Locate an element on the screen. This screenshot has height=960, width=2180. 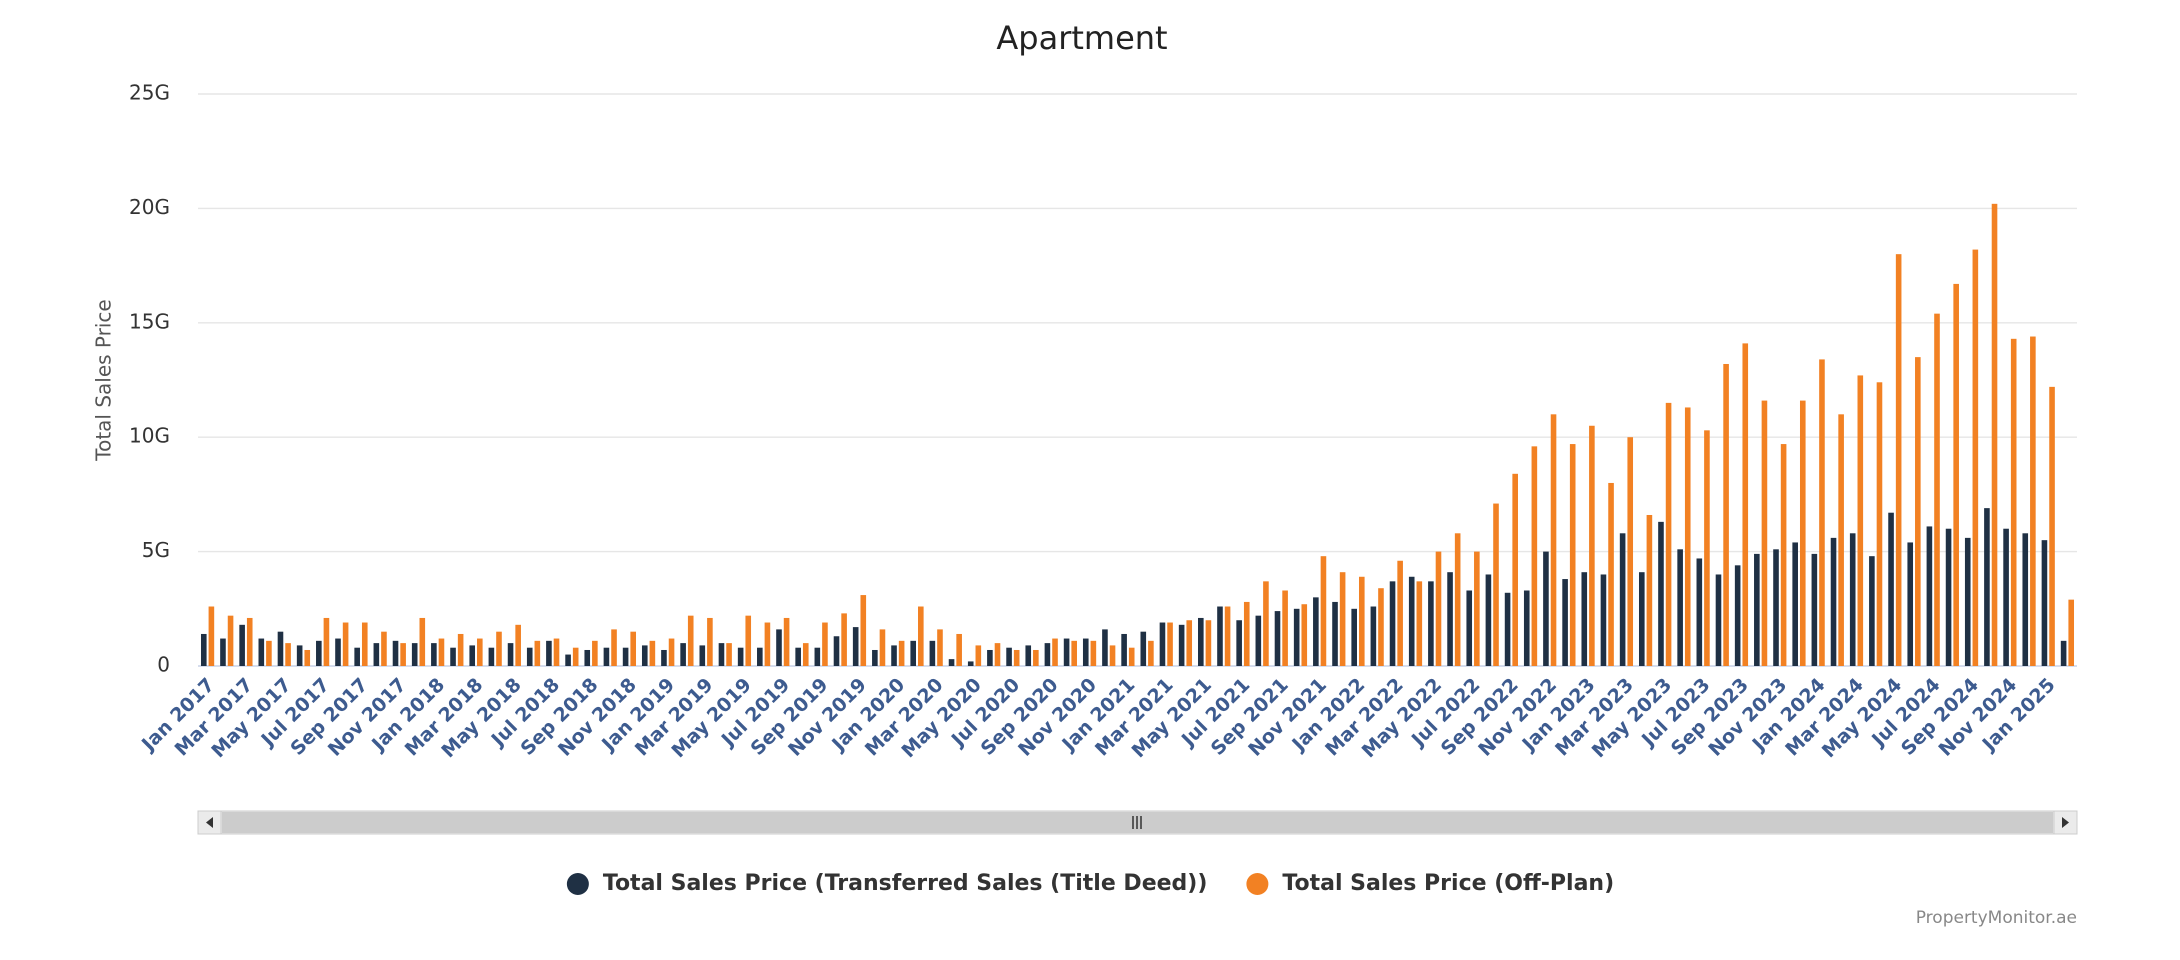
legend-item: Total Sales Price (Off-Plan) is located at coordinates (1430, 883).